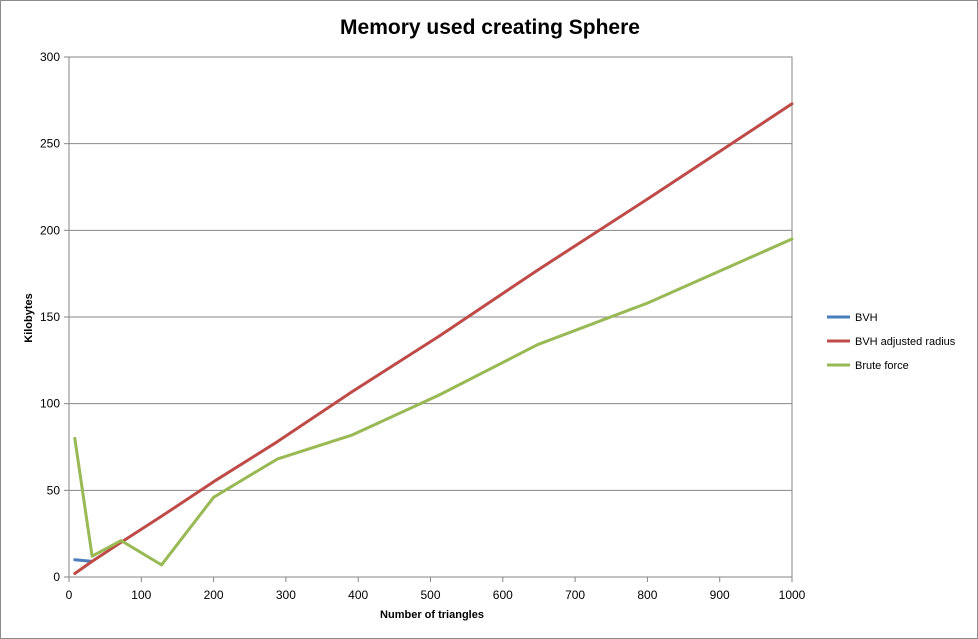  What do you see at coordinates (720, 595) in the screenshot?
I see `x-tick-label: 900` at bounding box center [720, 595].